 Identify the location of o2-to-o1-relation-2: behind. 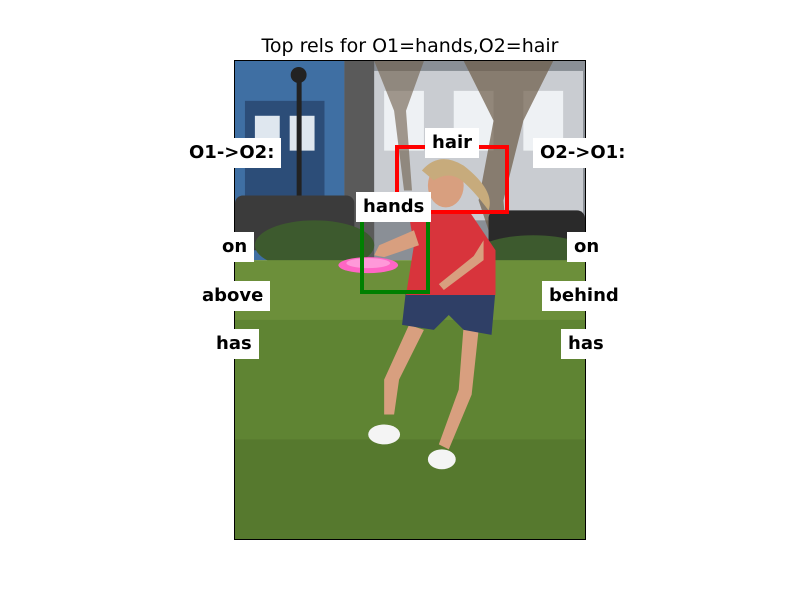
(584, 296).